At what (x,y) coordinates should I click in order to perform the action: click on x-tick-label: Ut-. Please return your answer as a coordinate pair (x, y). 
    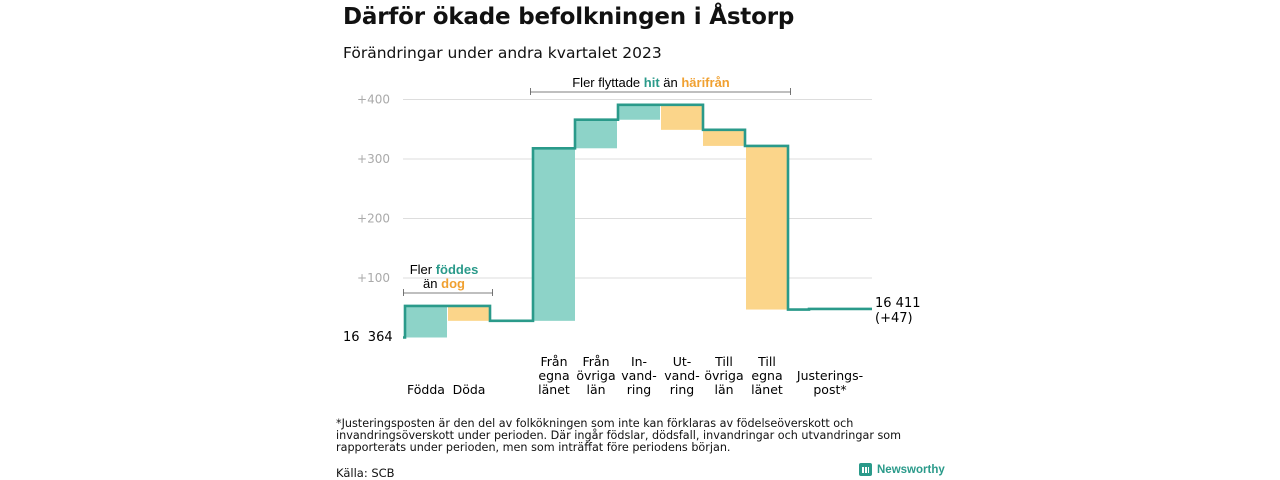
    Looking at the image, I should click on (682, 361).